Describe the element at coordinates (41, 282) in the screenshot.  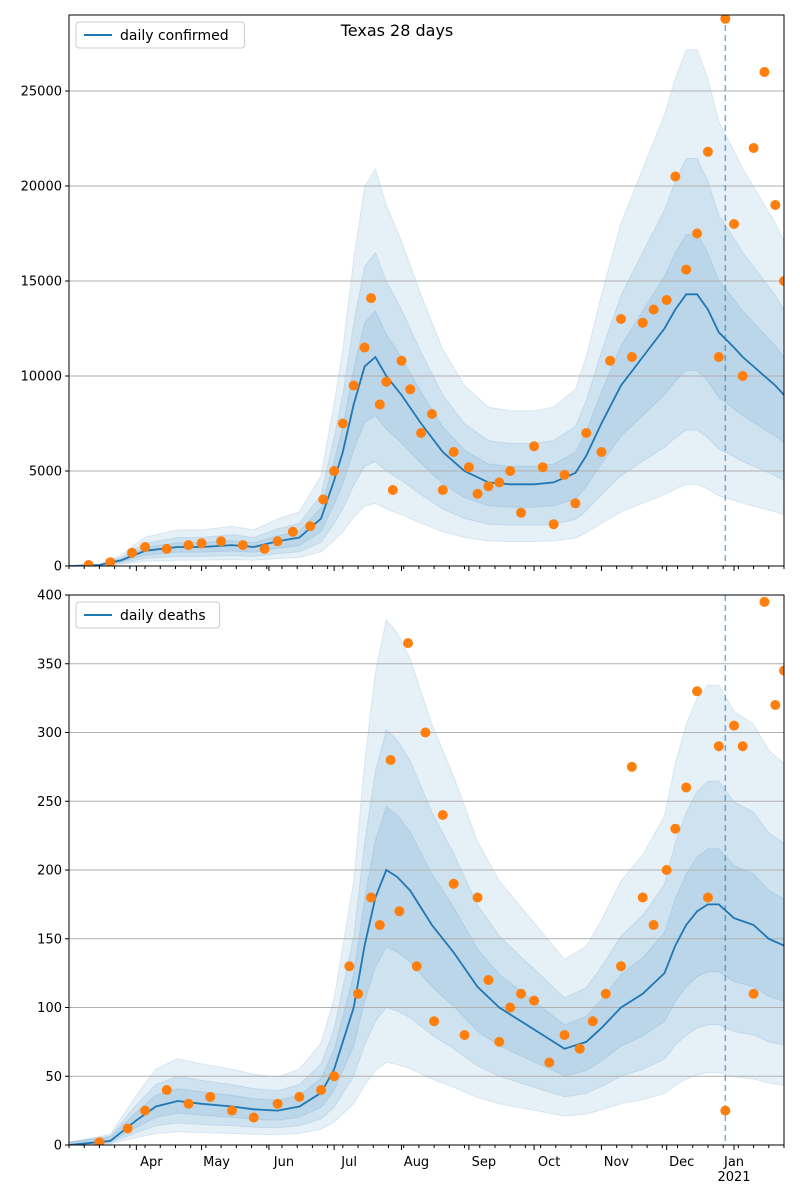
I see `confirmed-y-tick-label: 15000` at that location.